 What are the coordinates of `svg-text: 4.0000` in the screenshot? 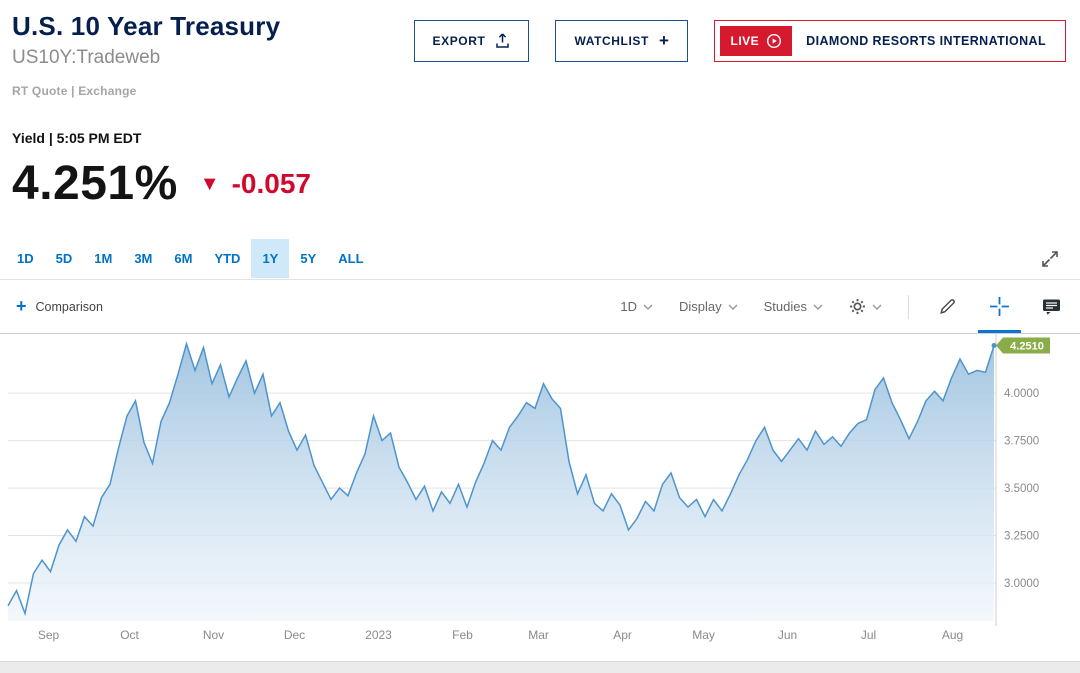 It's located at (1021, 394).